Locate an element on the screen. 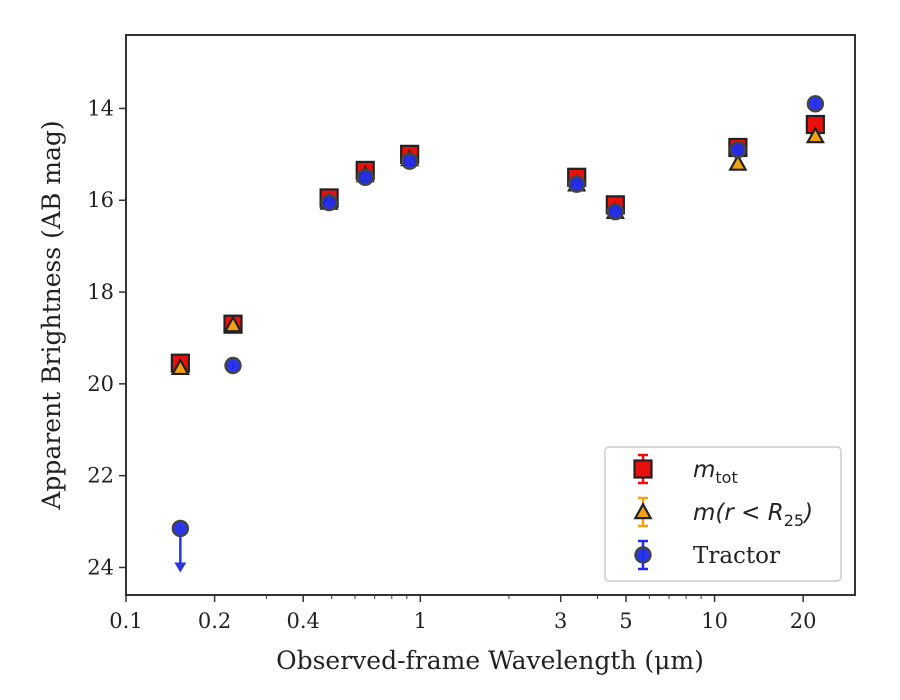  y-tick-label: 24 is located at coordinates (100, 567).